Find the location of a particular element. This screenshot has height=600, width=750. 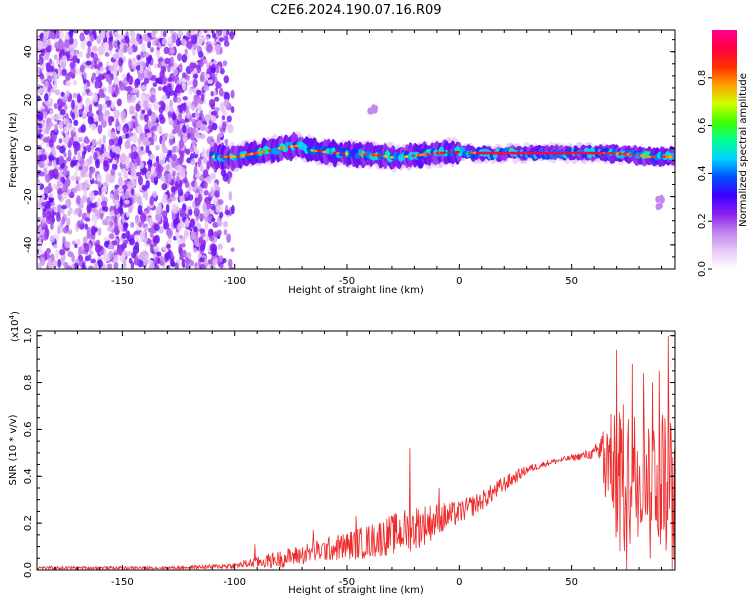

y-tick-label: 0 is located at coordinates (28, 148).